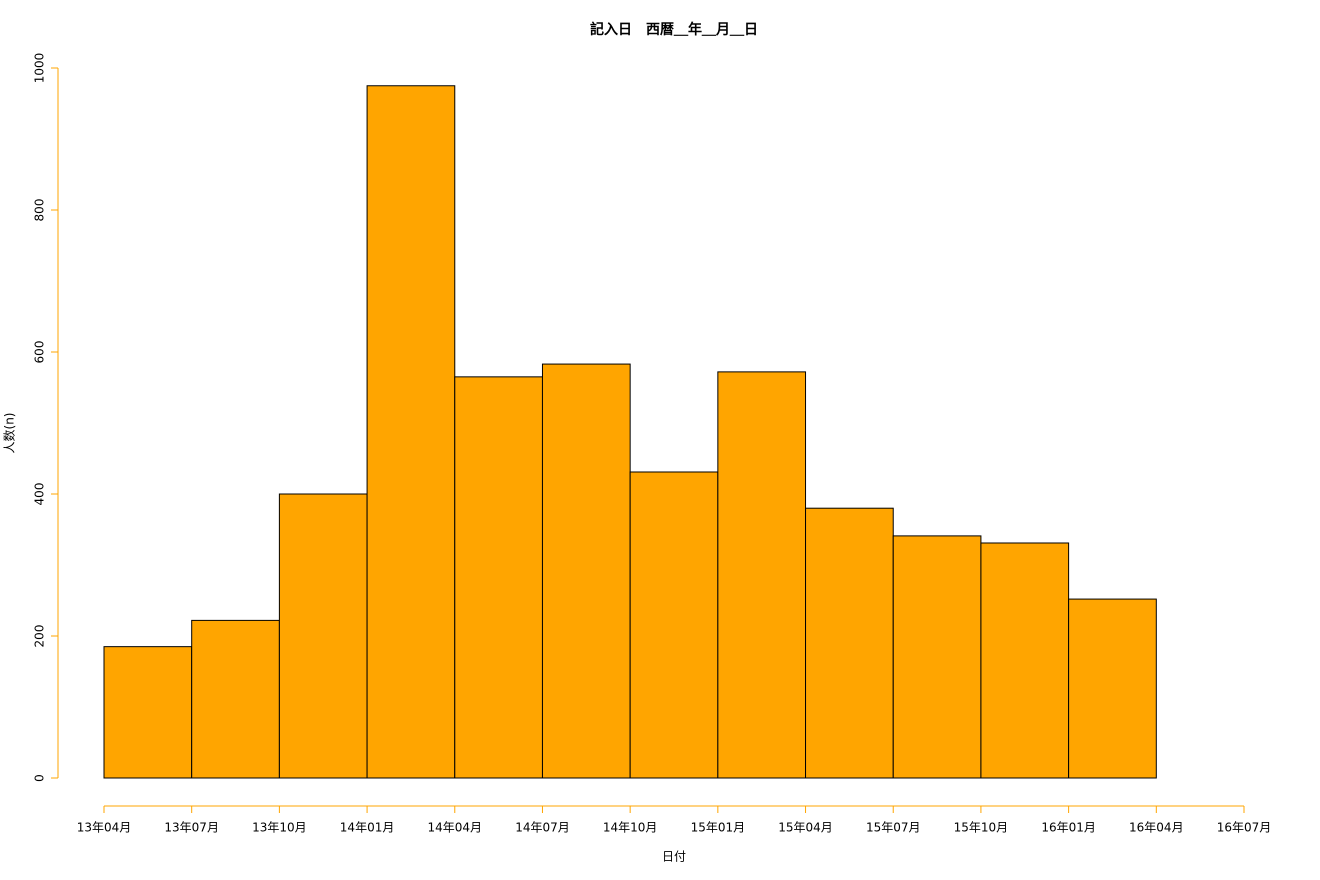  I want to click on y-tick-label: 1000, so click(40, 68).